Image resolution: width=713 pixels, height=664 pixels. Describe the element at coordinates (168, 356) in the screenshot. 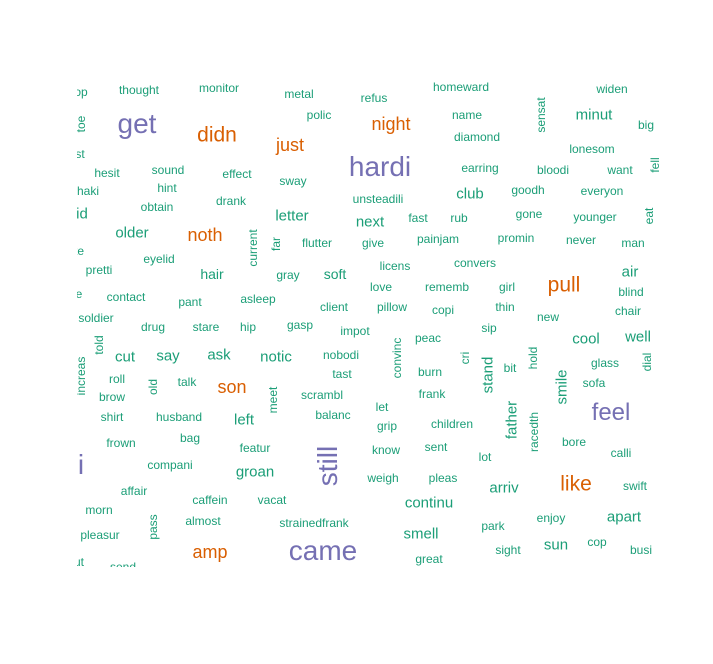

I see `word: say` at that location.